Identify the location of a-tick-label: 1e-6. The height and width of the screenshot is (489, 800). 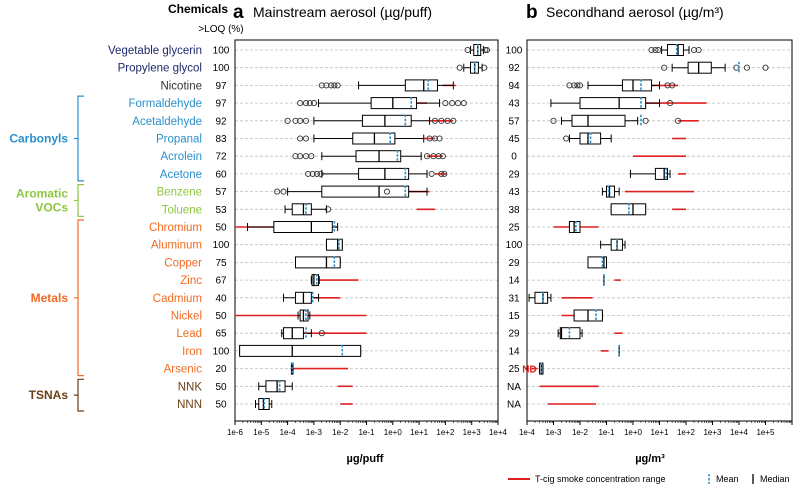
(235, 432).